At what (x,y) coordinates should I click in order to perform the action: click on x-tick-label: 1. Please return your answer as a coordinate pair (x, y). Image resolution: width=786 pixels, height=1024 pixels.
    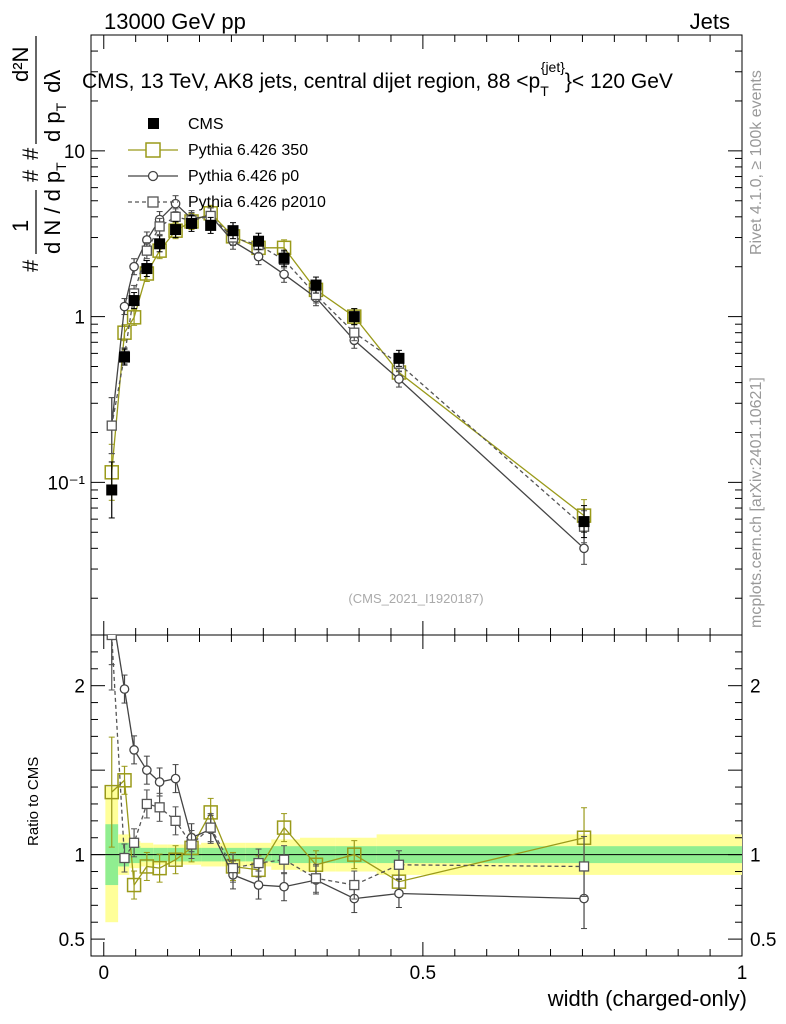
    Looking at the image, I should click on (742, 973).